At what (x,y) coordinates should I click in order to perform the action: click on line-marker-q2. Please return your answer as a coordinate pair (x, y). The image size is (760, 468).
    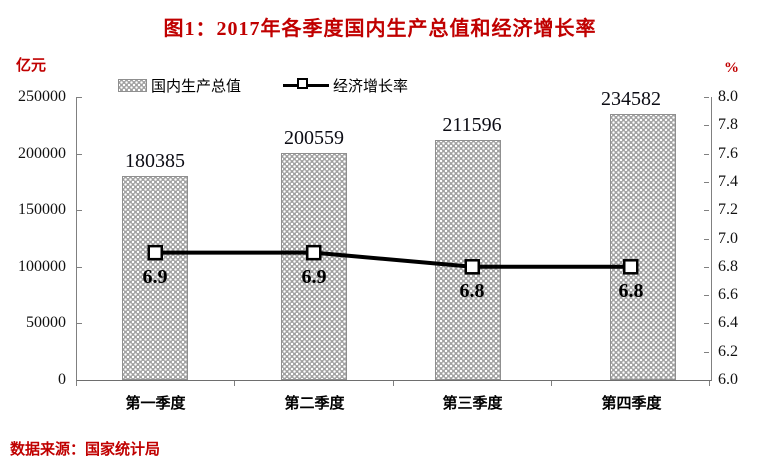
    Looking at the image, I should click on (314, 252).